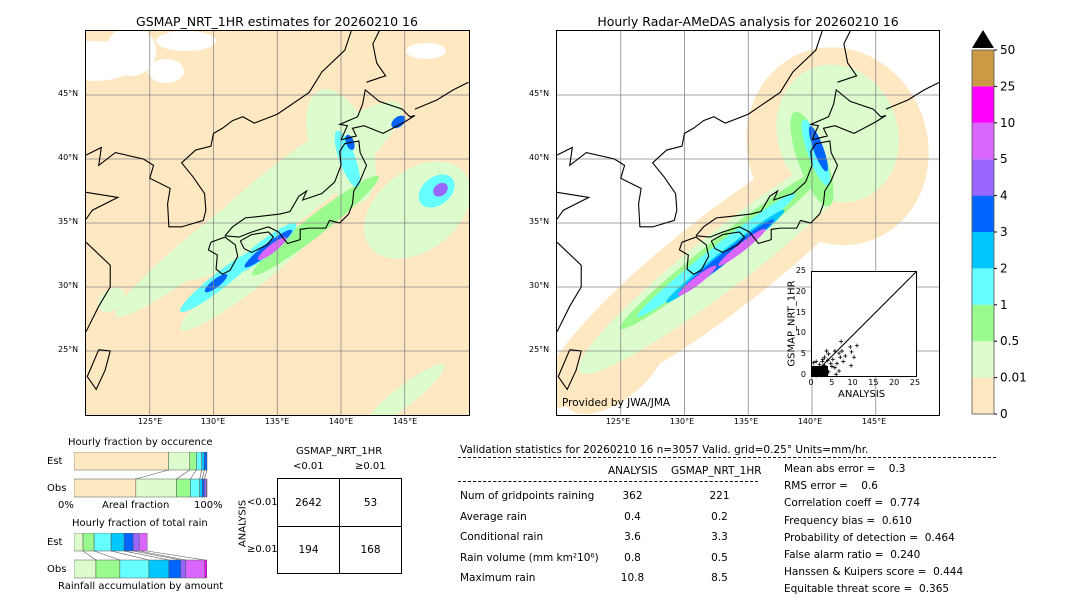 Image resolution: width=1080 pixels, height=612 pixels. Describe the element at coordinates (632, 496) in the screenshot. I see `stat-analysis: 362` at that location.